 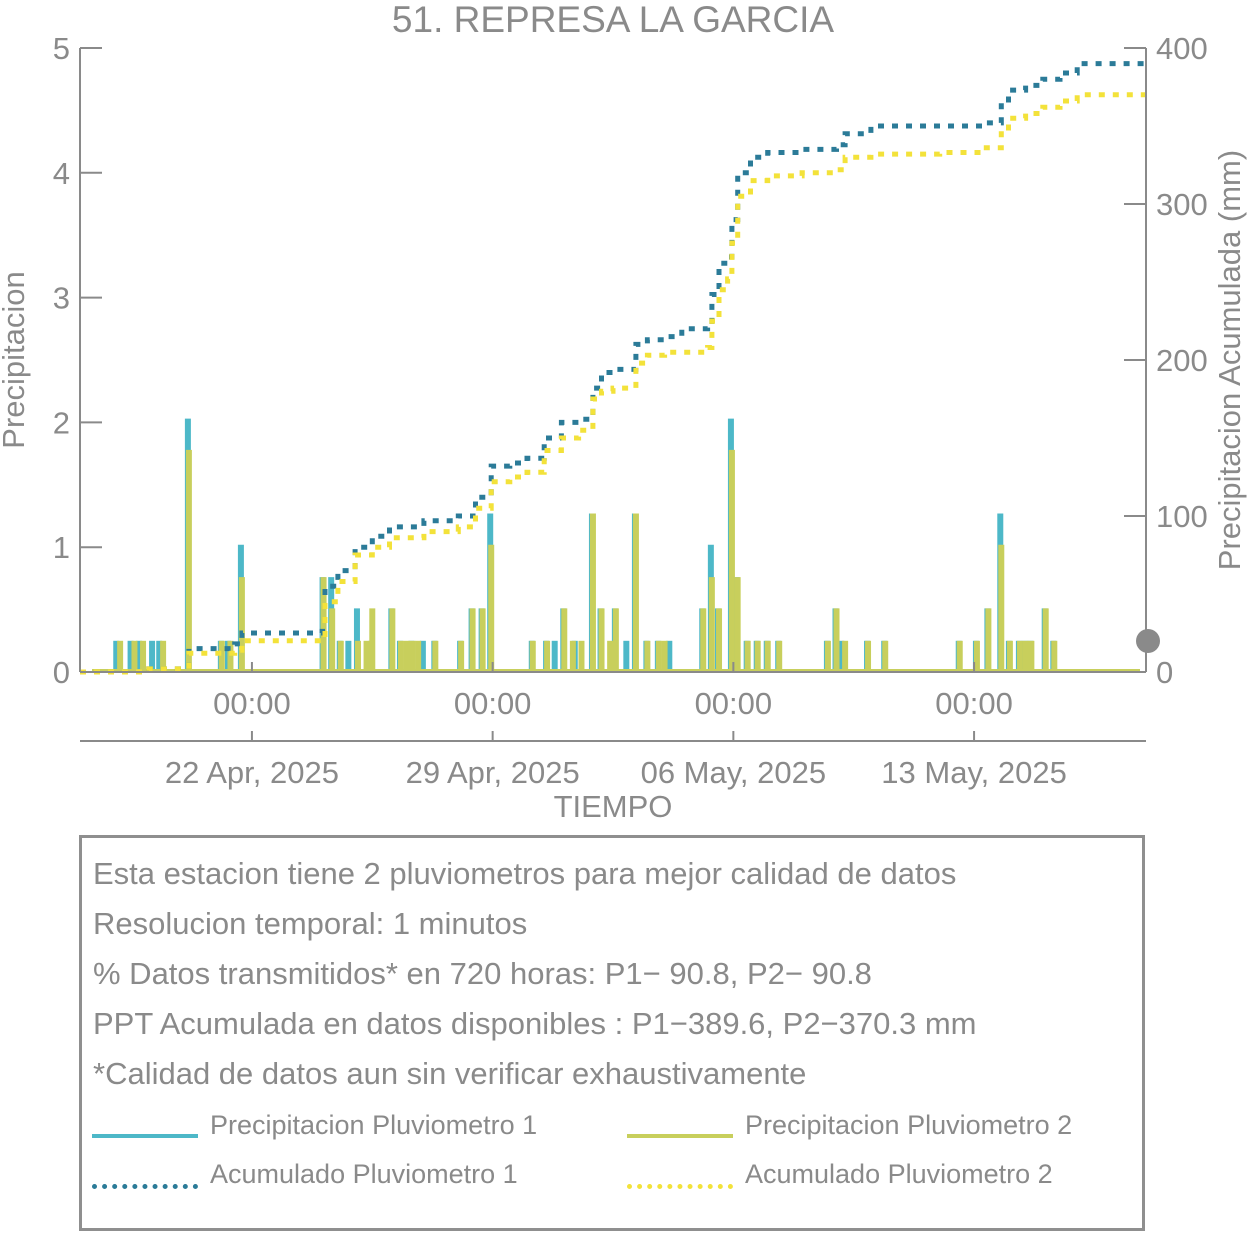 What do you see at coordinates (613, 806) in the screenshot?
I see `x-axis-label: TIEMPO` at bounding box center [613, 806].